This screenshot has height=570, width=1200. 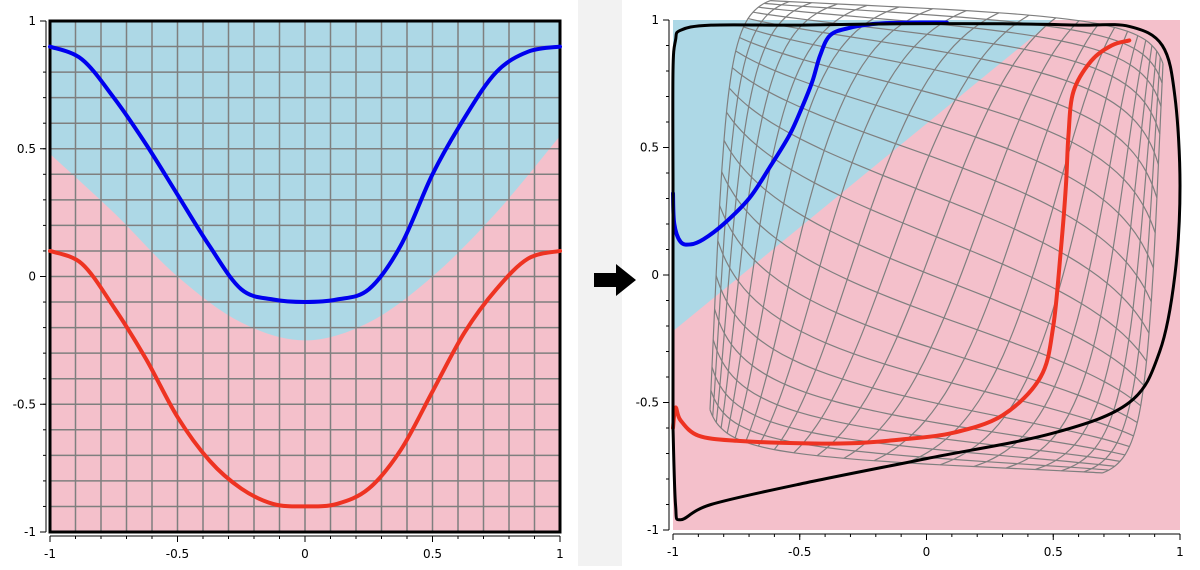 I want to click on right-arrow-icon, so click(x=615, y=280).